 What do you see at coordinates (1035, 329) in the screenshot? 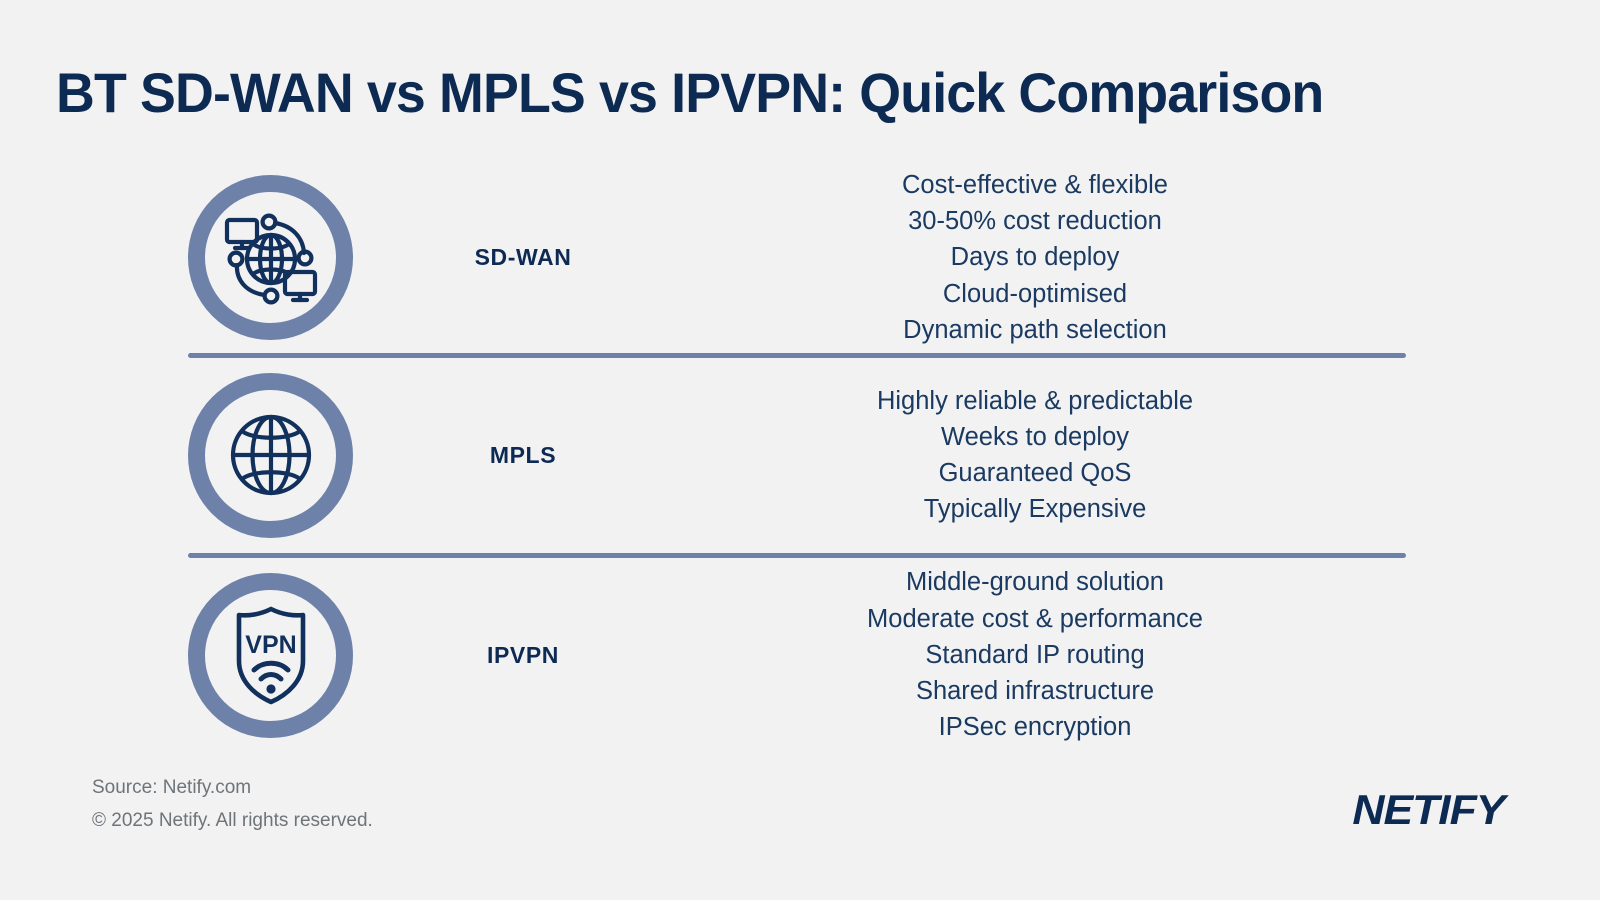
I see `feature-item: Dynamic path selection` at bounding box center [1035, 329].